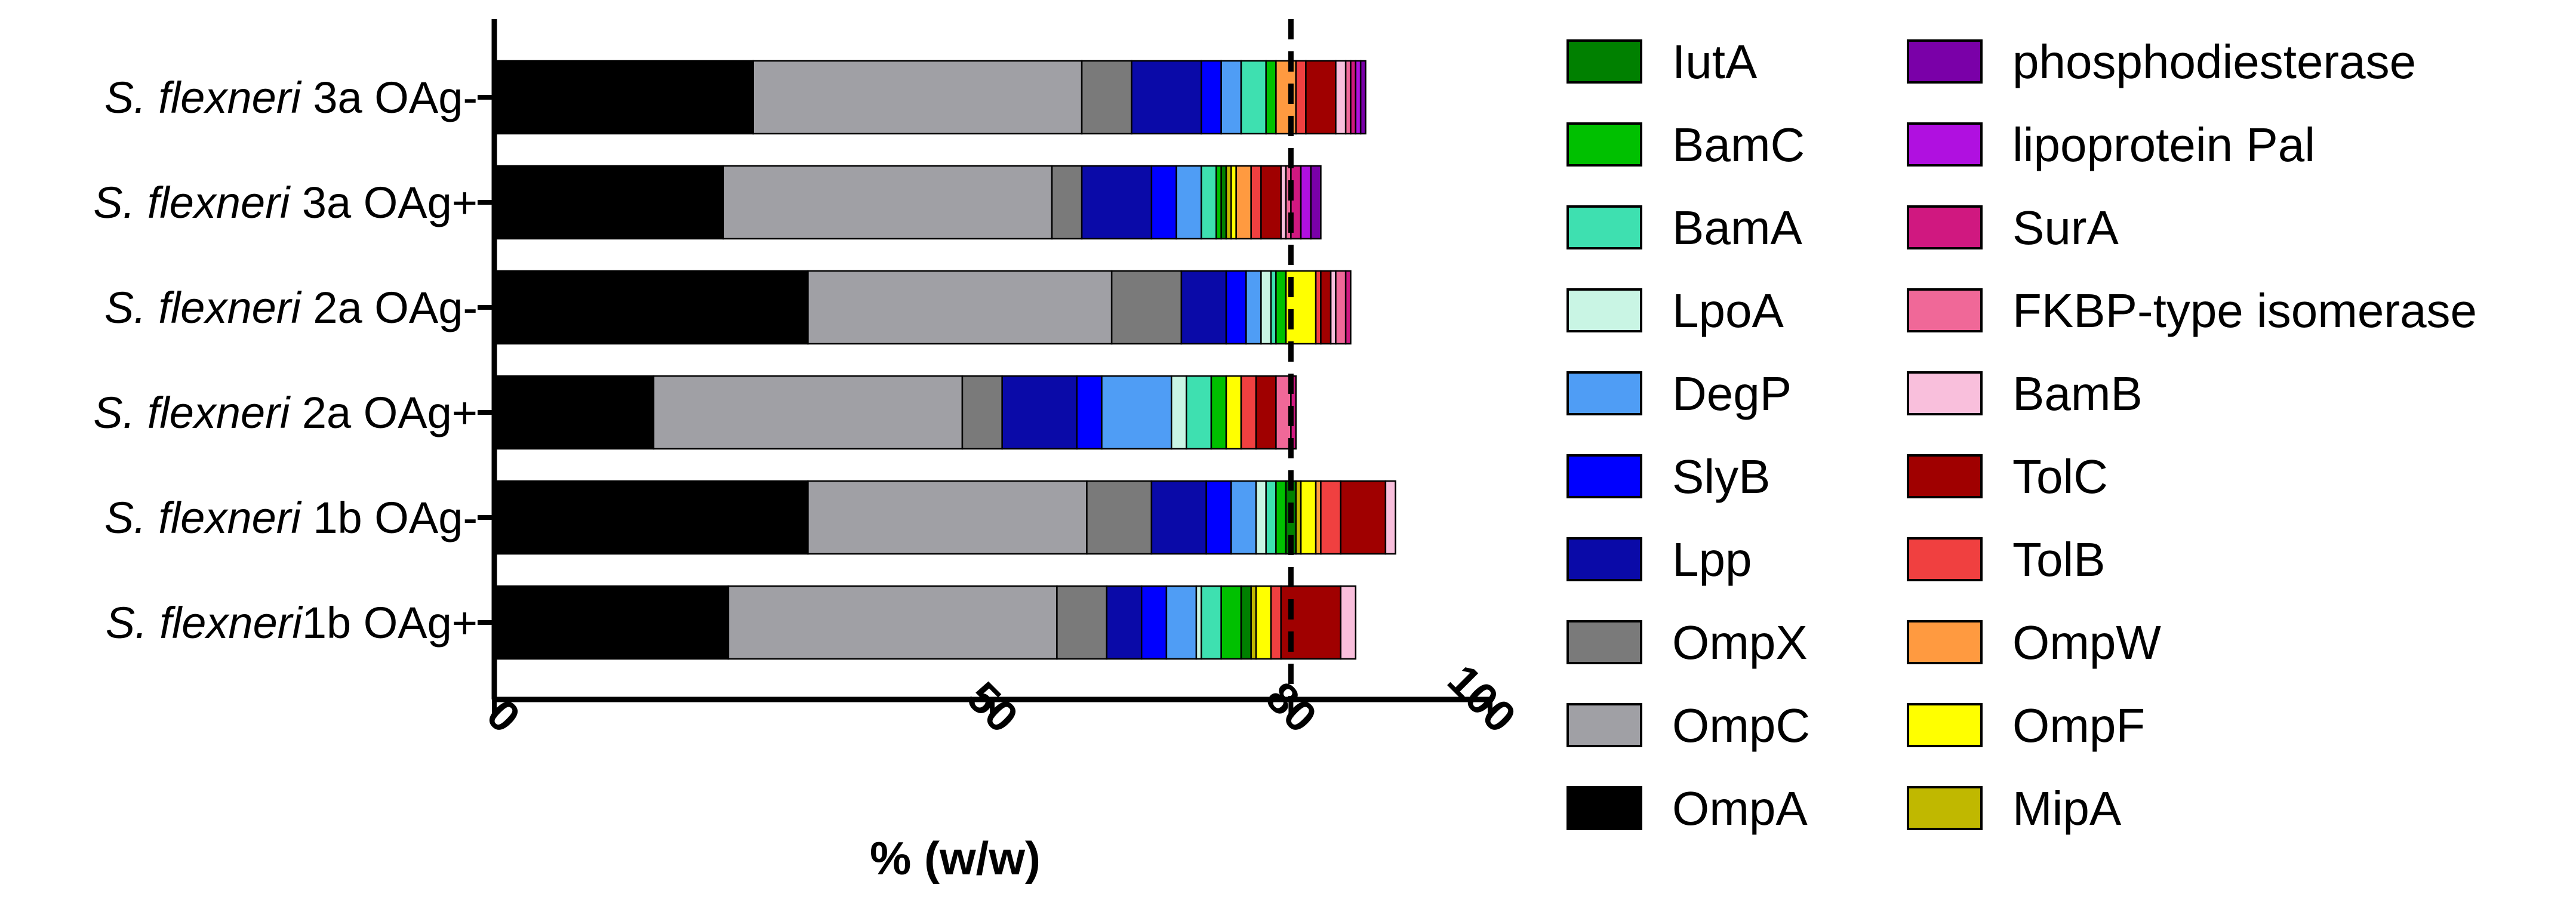  What do you see at coordinates (2161, 61) in the screenshot?
I see `legend-item-phosphodiesterase: phosphodiesterase` at bounding box center [2161, 61].